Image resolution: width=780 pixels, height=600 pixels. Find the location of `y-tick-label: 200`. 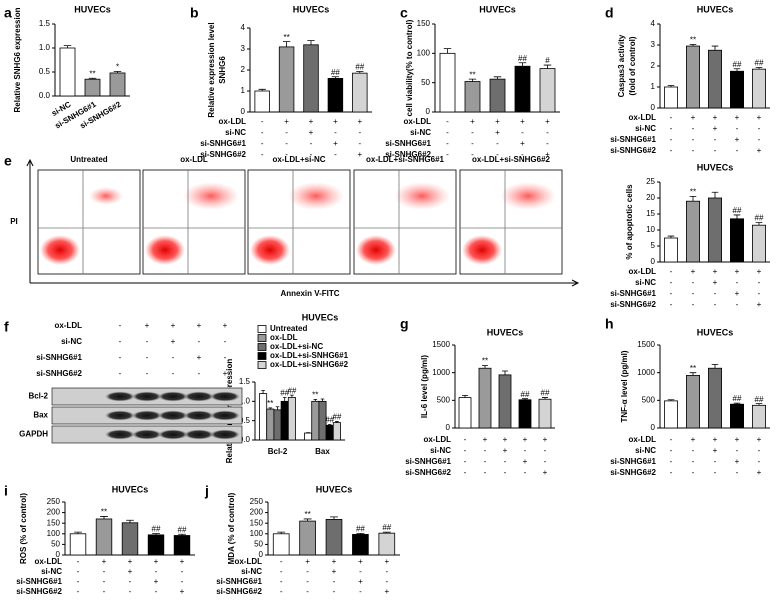

y-tick-label: 200 is located at coordinates (54, 512).